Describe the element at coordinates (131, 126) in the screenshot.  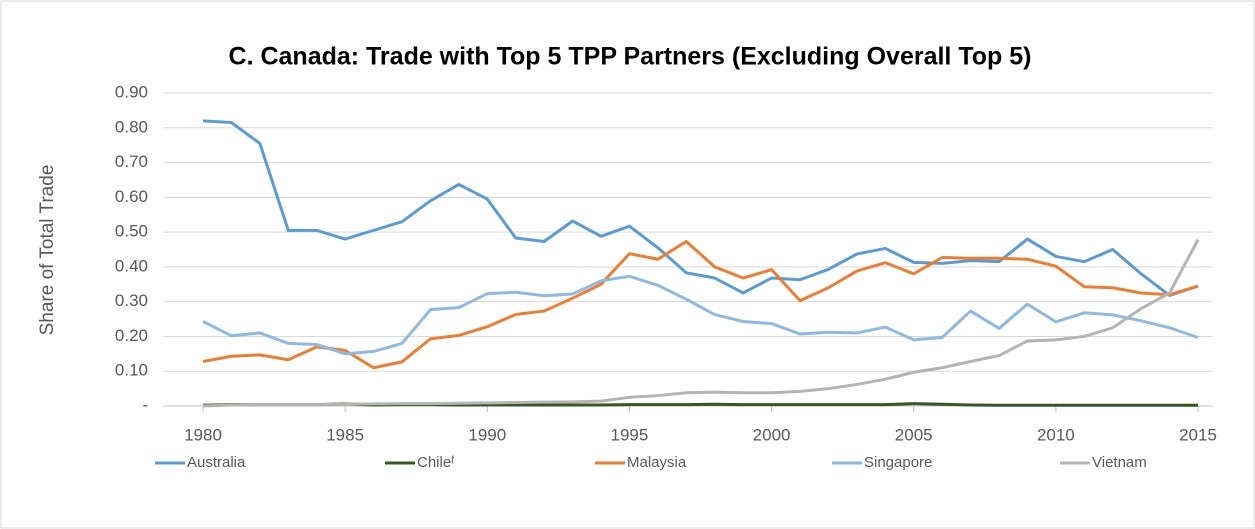
I see `y-tick-label: 0.80` at that location.